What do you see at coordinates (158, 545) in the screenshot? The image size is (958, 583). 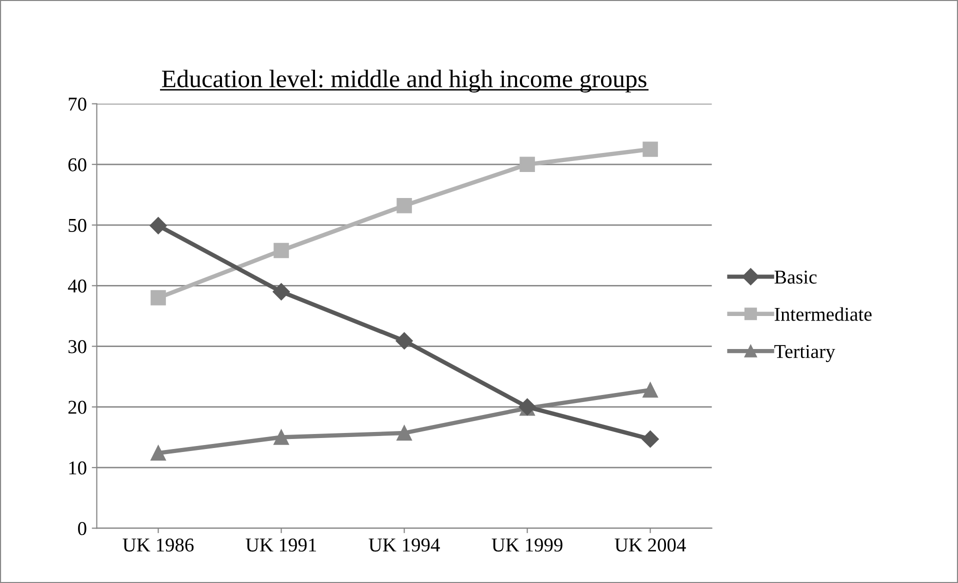 I see `x-tick-label: UK 1986` at bounding box center [158, 545].